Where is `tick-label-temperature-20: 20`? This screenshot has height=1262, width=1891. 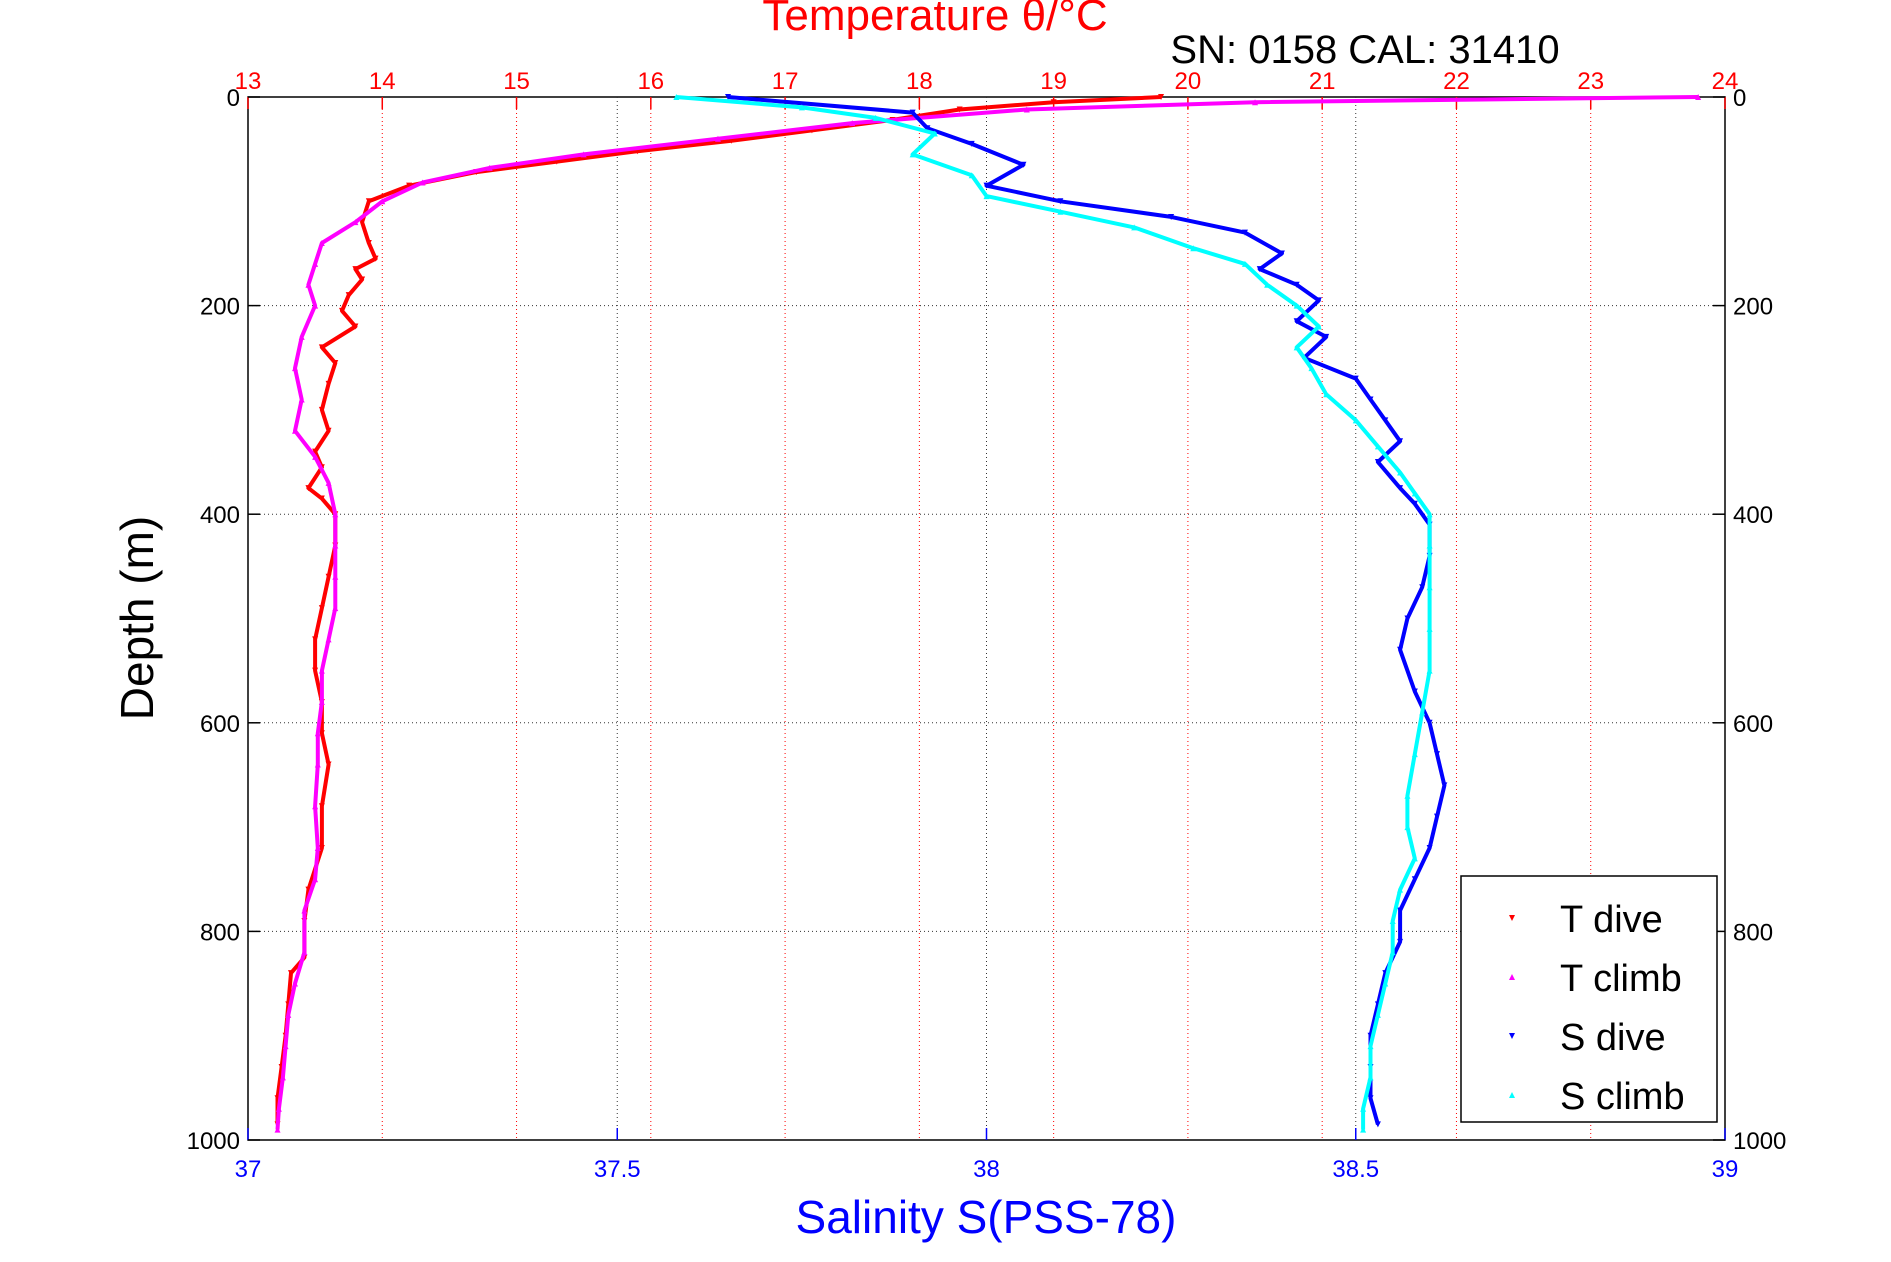
tick-label-temperature-20: 20 is located at coordinates (1188, 81).